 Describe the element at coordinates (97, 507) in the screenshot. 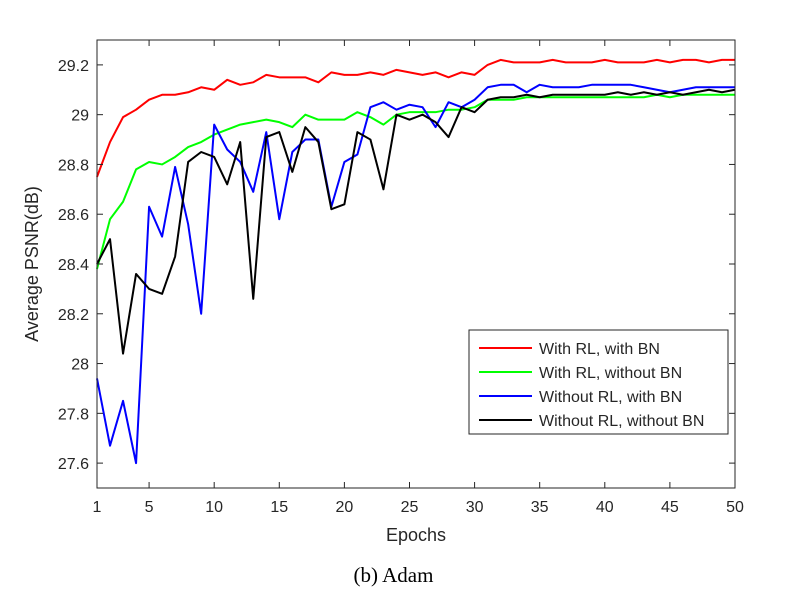

I see `x-tick-label: 1` at that location.